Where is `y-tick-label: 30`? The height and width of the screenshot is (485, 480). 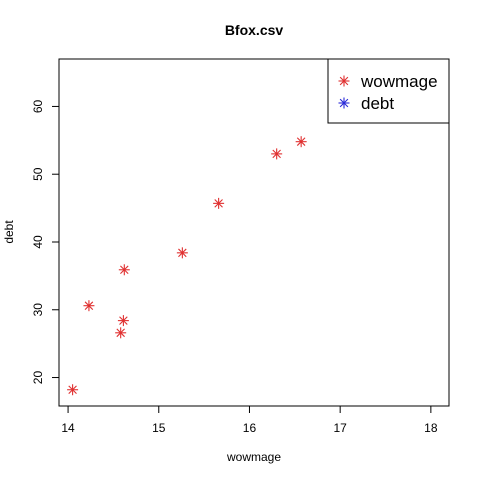
y-tick-label: 30 is located at coordinates (38, 310).